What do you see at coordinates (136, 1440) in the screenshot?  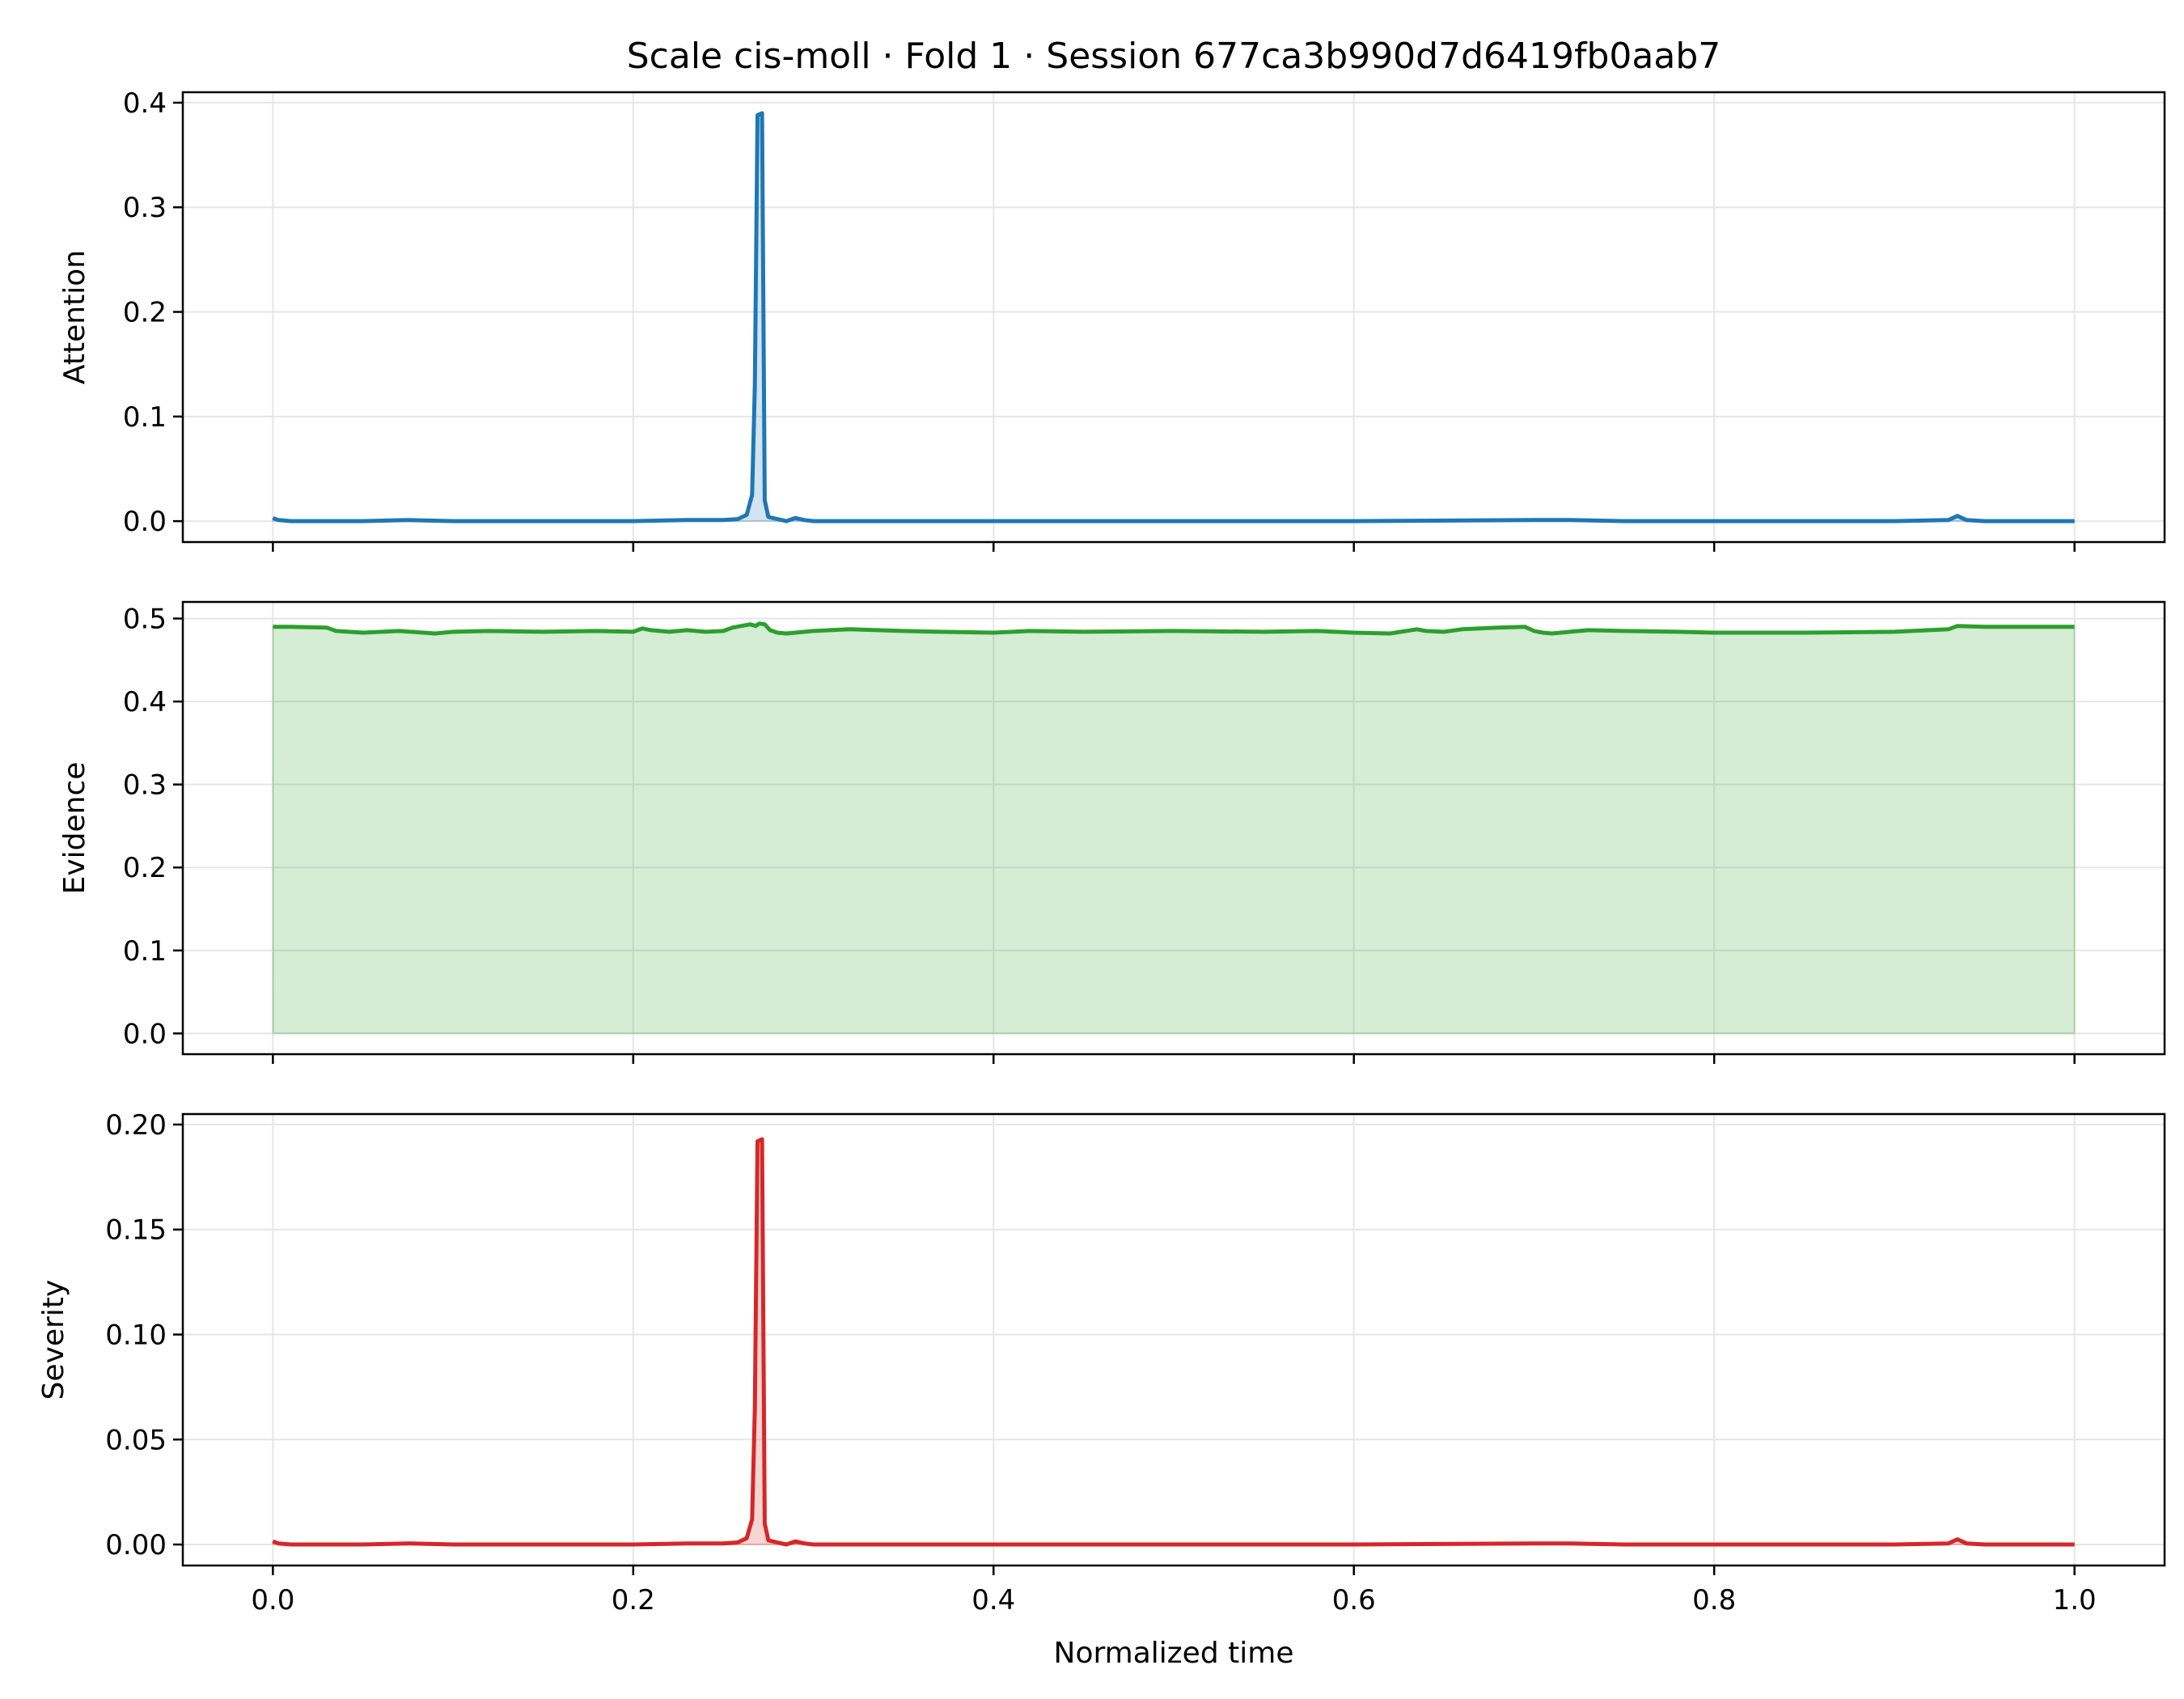 I see `y-tick-label: 0.05` at bounding box center [136, 1440].